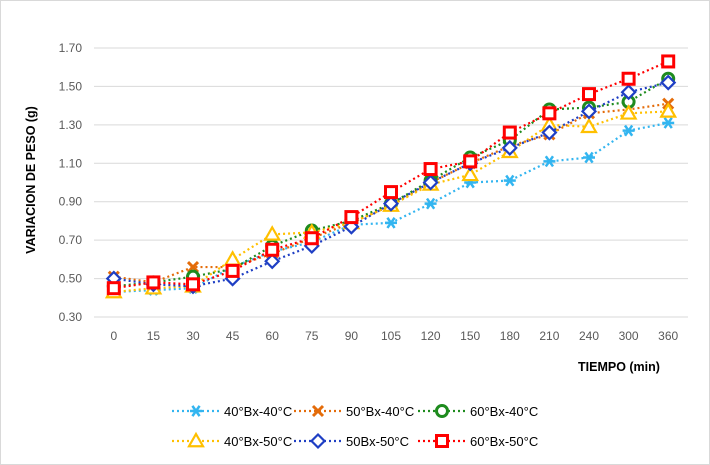  What do you see at coordinates (154, 336) in the screenshot?
I see `x-tick-label: 15` at bounding box center [154, 336].